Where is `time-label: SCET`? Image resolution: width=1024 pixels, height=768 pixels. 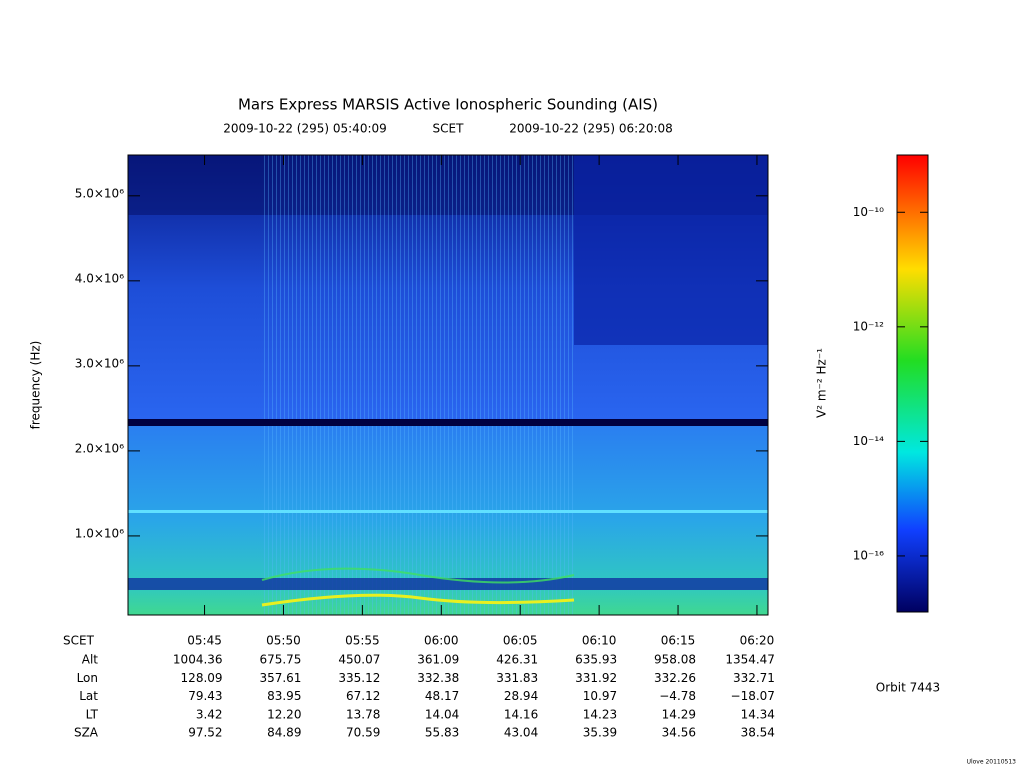
time-label: SCET is located at coordinates (449, 129).